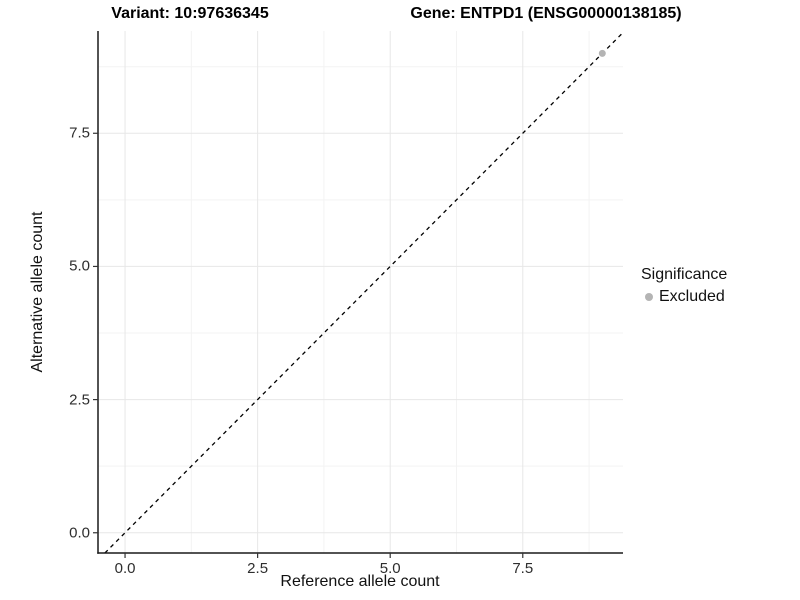  I want to click on x-tick-label: 7.5, so click(523, 568).